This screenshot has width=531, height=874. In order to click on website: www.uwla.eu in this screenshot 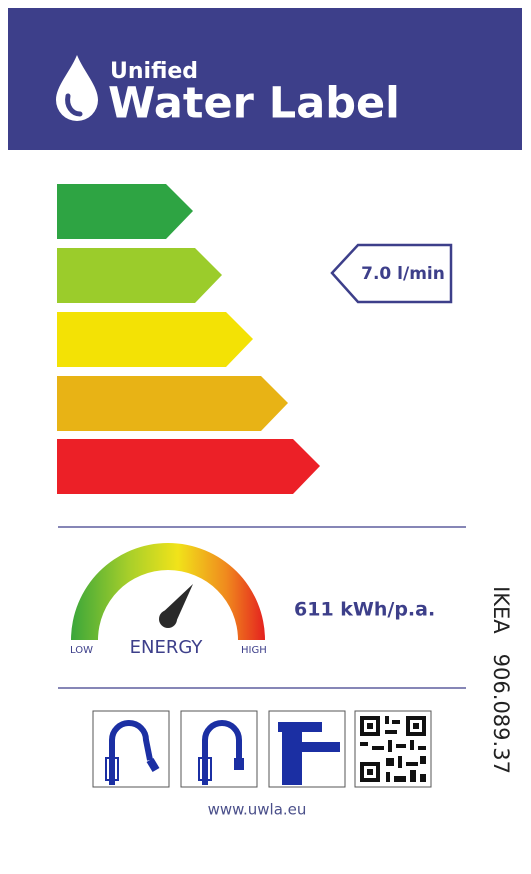, I will do `click(257, 810)`.